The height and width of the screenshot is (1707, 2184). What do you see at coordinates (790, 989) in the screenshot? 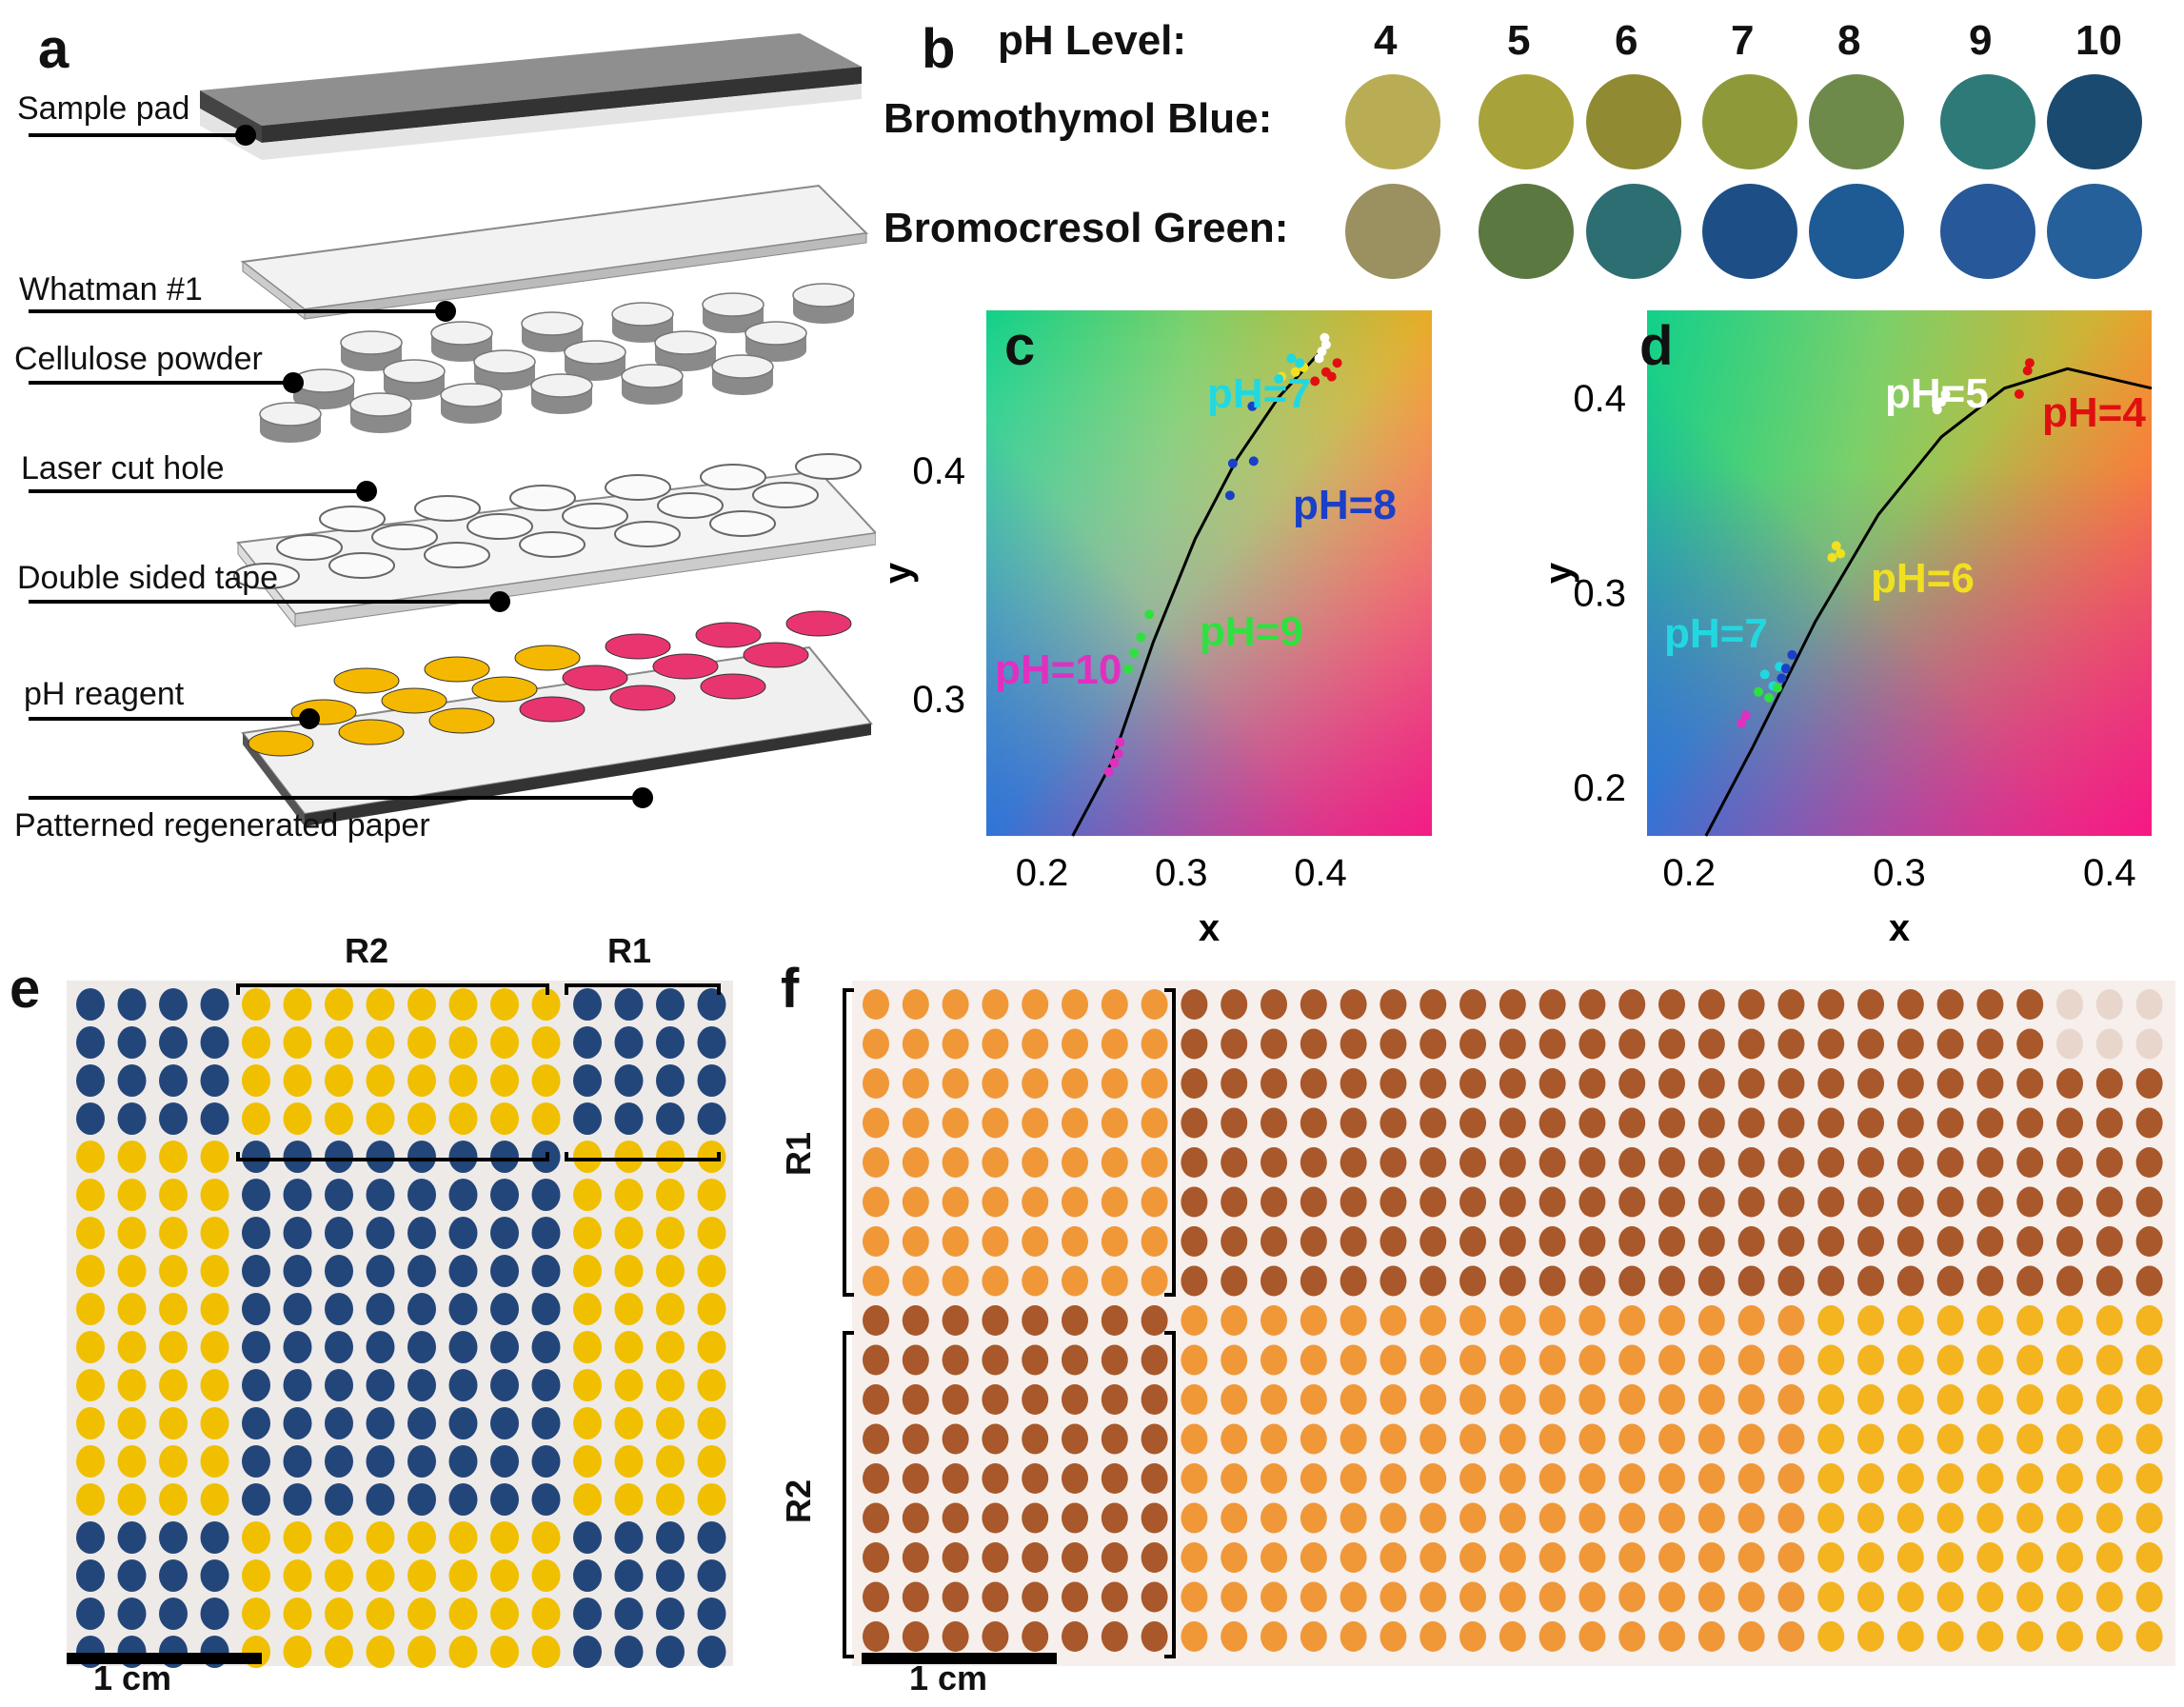
I see `panel-label-f: f` at bounding box center [790, 989].